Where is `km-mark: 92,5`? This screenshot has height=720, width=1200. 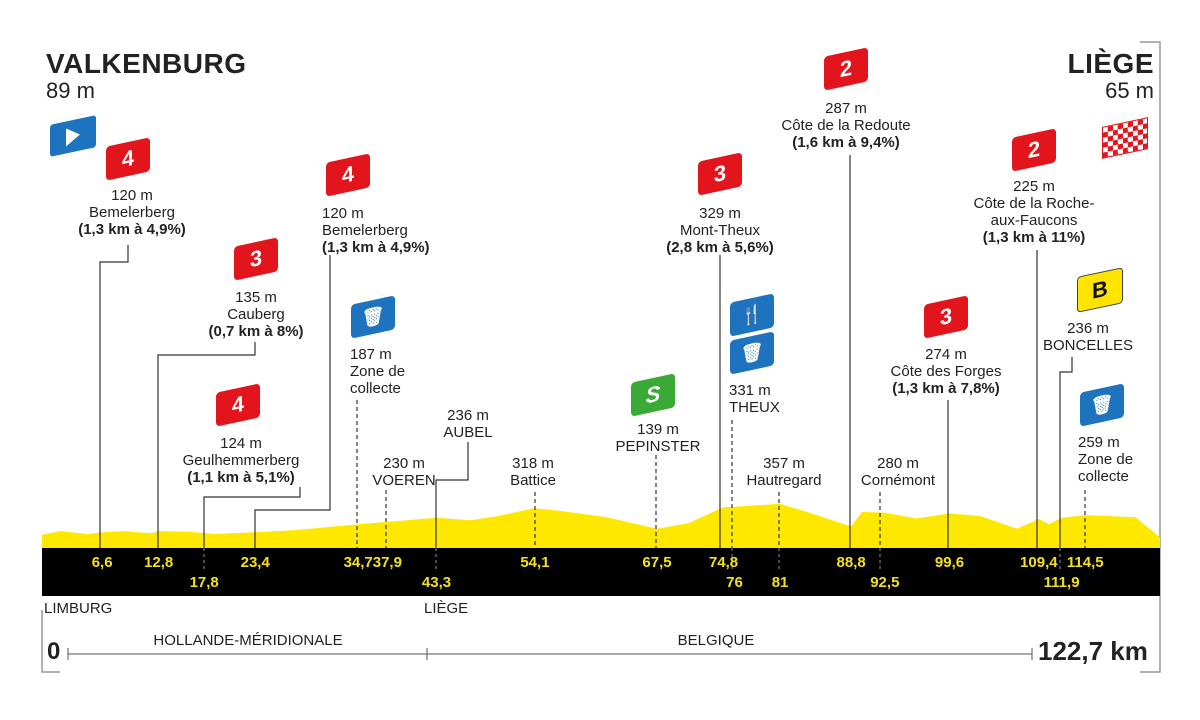 km-mark: 92,5 is located at coordinates (885, 582).